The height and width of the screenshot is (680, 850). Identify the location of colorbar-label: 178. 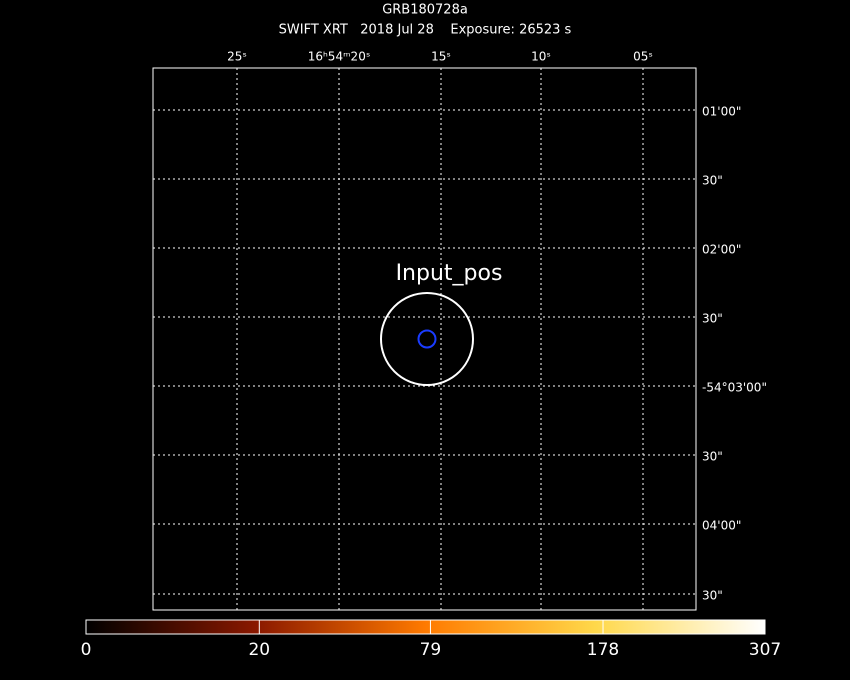
(603, 650).